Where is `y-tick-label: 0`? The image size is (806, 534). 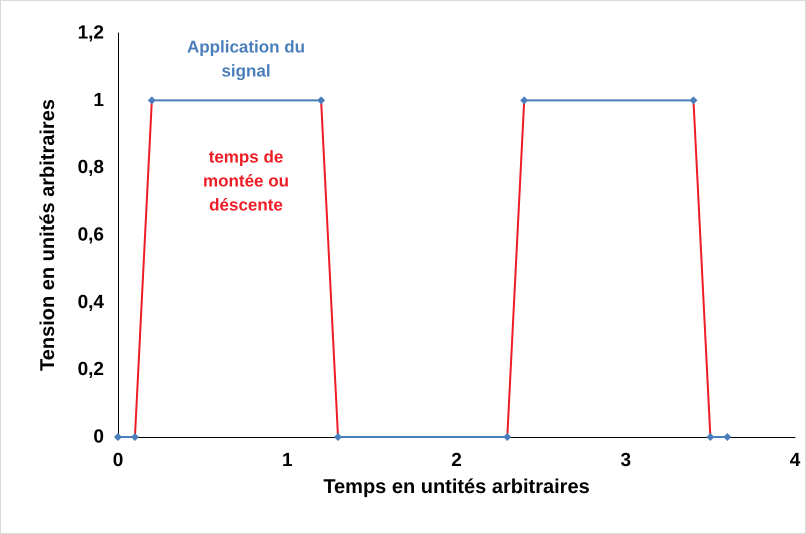
y-tick-label: 0 is located at coordinates (98, 437).